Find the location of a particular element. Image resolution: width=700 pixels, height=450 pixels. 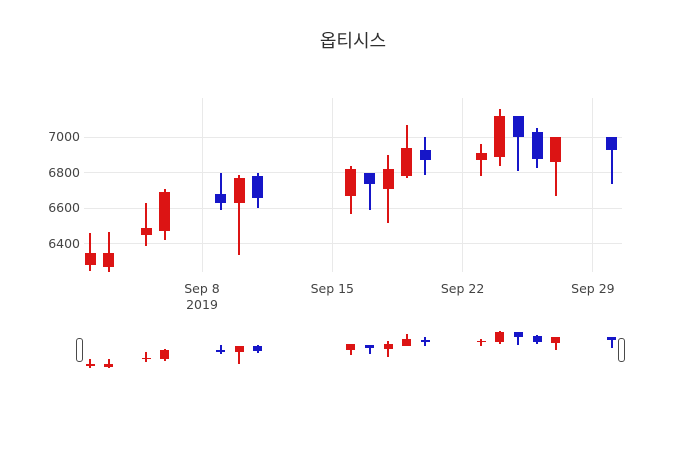

x-tick-sublabel: 2019 is located at coordinates (202, 304).